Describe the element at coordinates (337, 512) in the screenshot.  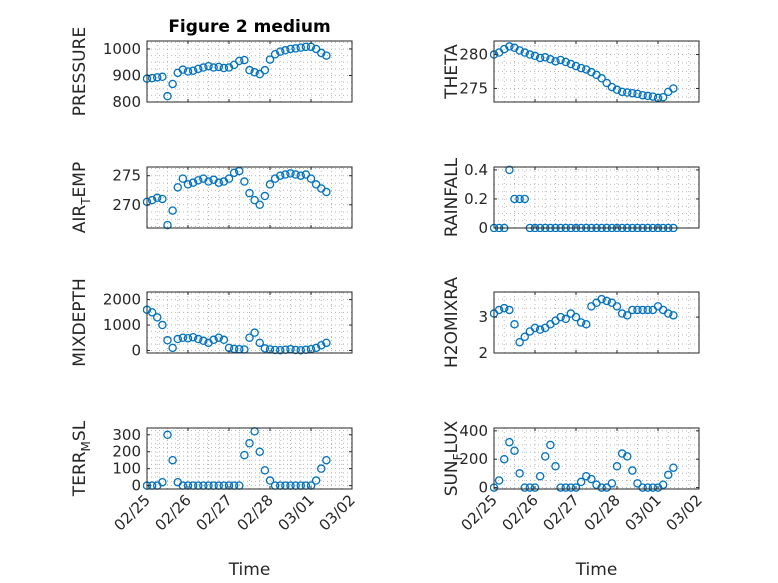
I see `x-tick-label: 03/02` at that location.